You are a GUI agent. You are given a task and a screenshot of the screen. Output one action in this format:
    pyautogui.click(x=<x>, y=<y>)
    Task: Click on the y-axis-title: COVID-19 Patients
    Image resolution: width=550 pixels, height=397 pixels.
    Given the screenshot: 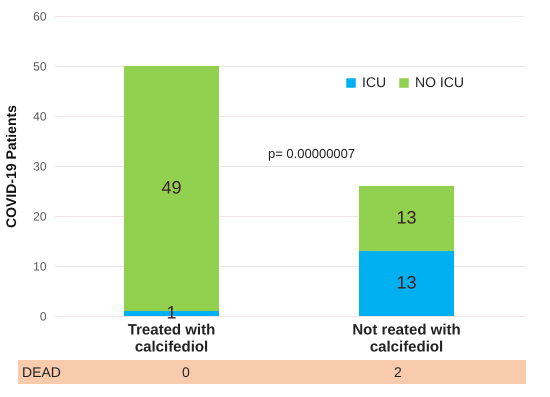 What is the action you would take?
    pyautogui.click(x=11, y=166)
    